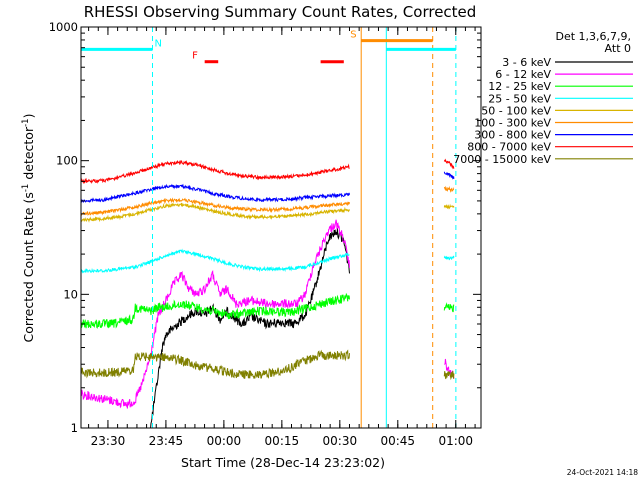  Describe the element at coordinates (523, 74) in the screenshot. I see `legend-label: 6 - 12 keV` at that location.